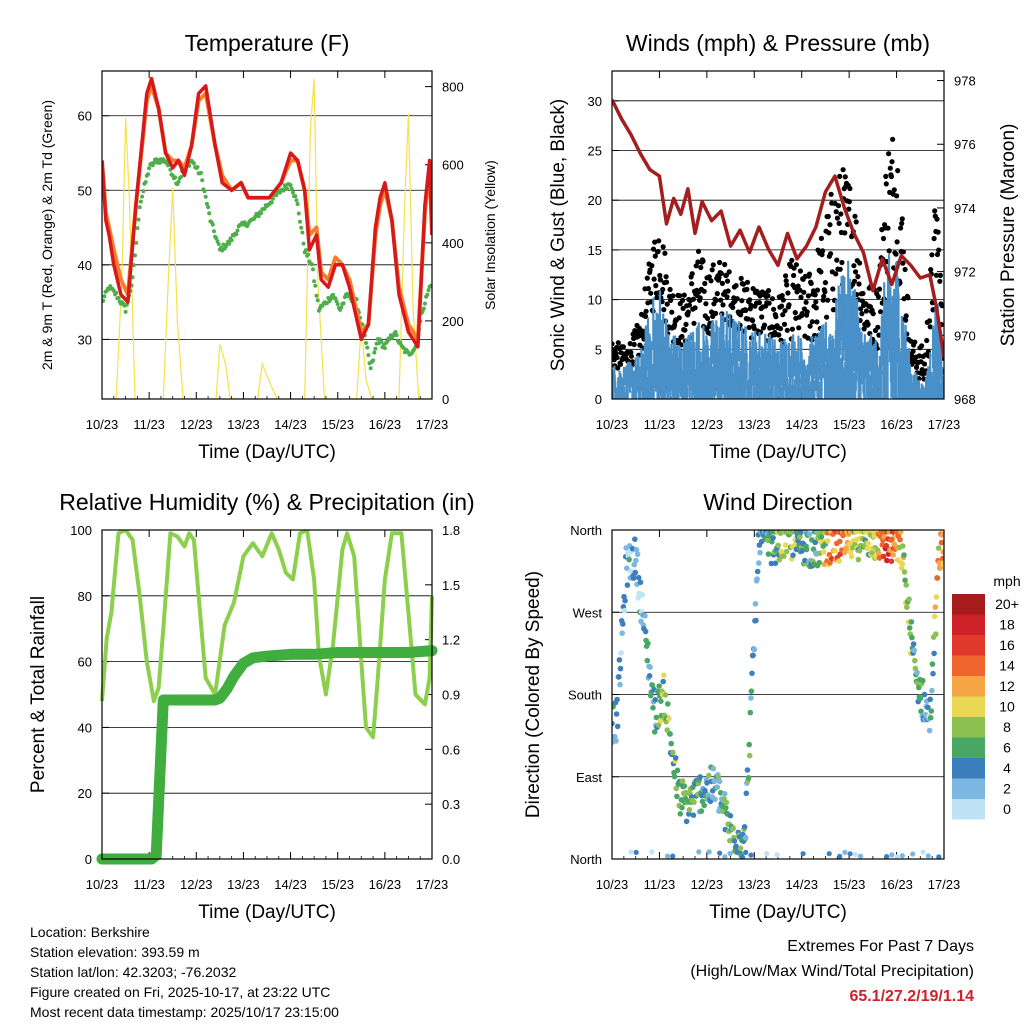 This screenshot has width=1024, height=1024. What do you see at coordinates (612, 884) in the screenshot?
I see `x-tick-label: 10/23` at bounding box center [612, 884].